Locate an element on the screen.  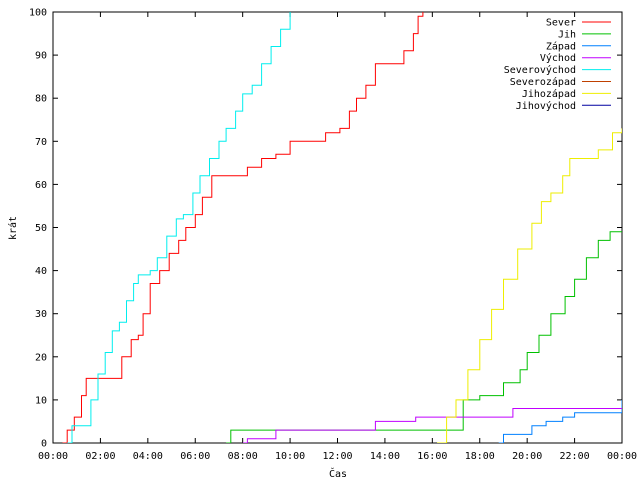
y-tick-label: 40 is located at coordinates (41, 271).